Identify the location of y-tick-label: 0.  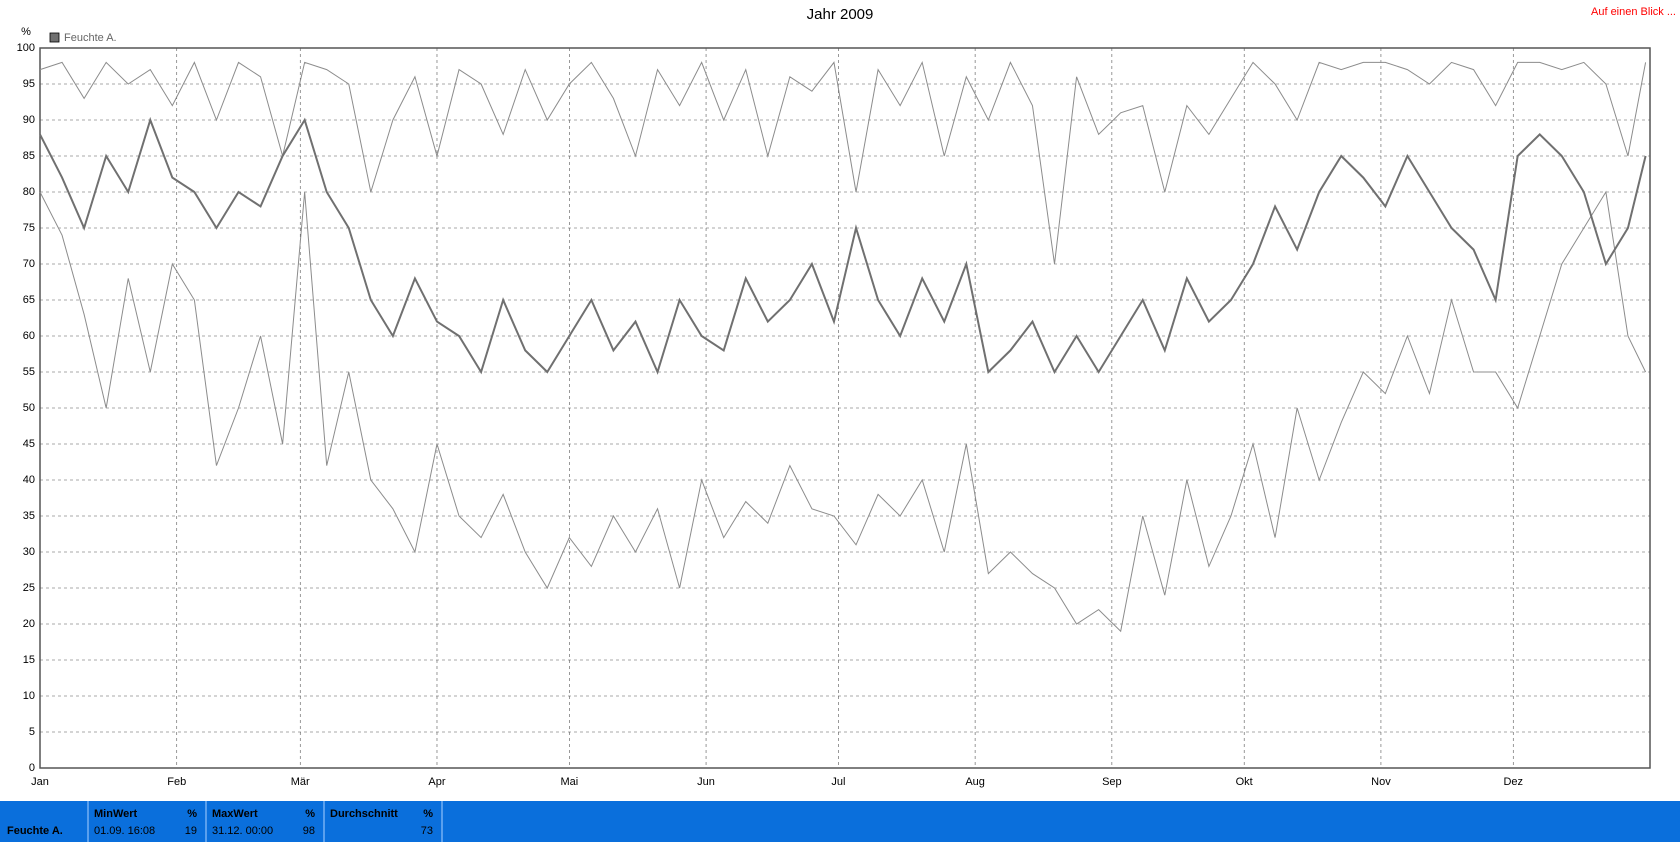
(32, 768).